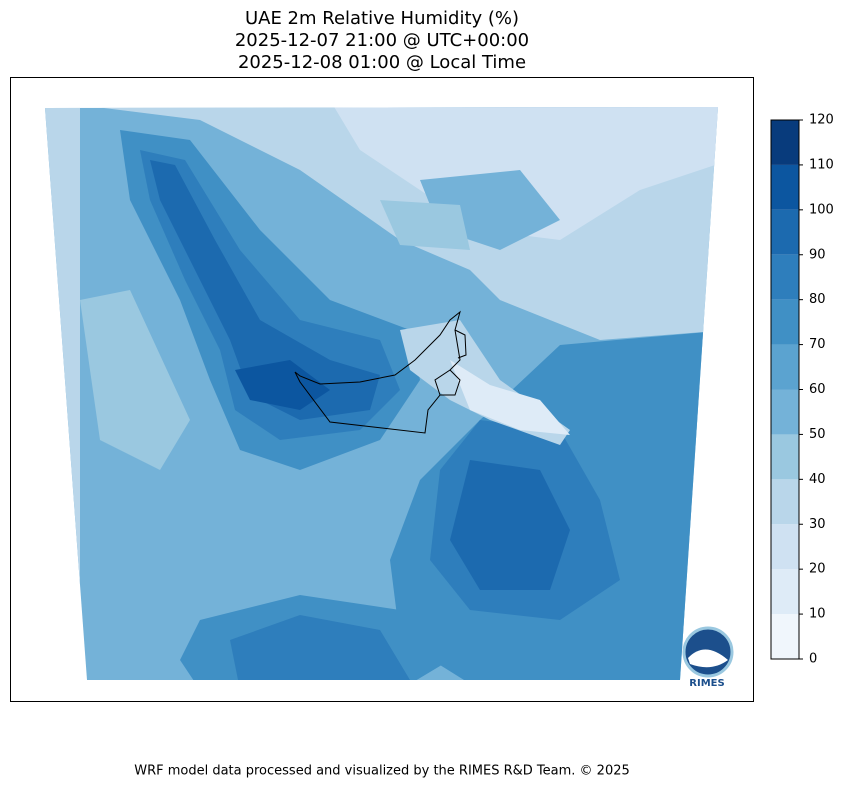 The image size is (844, 788). Describe the element at coordinates (817, 614) in the screenshot. I see `colorbar-tick-label: 10` at that location.